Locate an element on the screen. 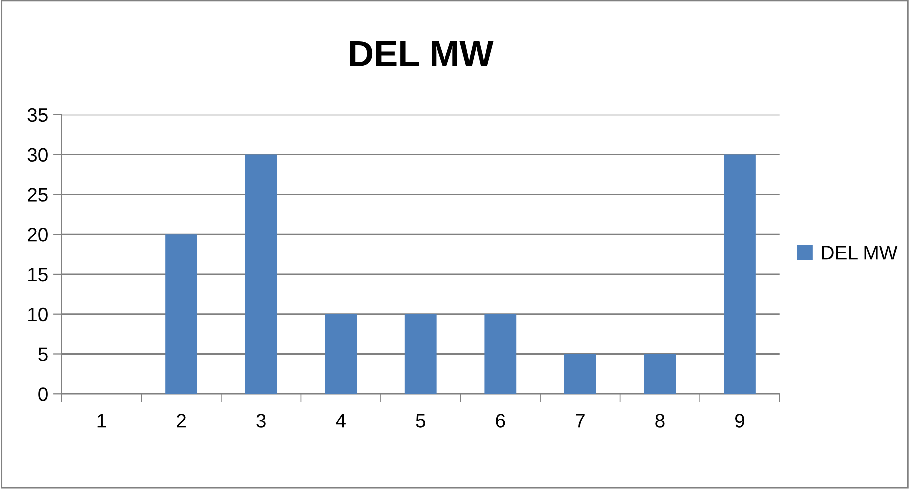 The image size is (910, 489). x-tick-label: 7 is located at coordinates (580, 421).